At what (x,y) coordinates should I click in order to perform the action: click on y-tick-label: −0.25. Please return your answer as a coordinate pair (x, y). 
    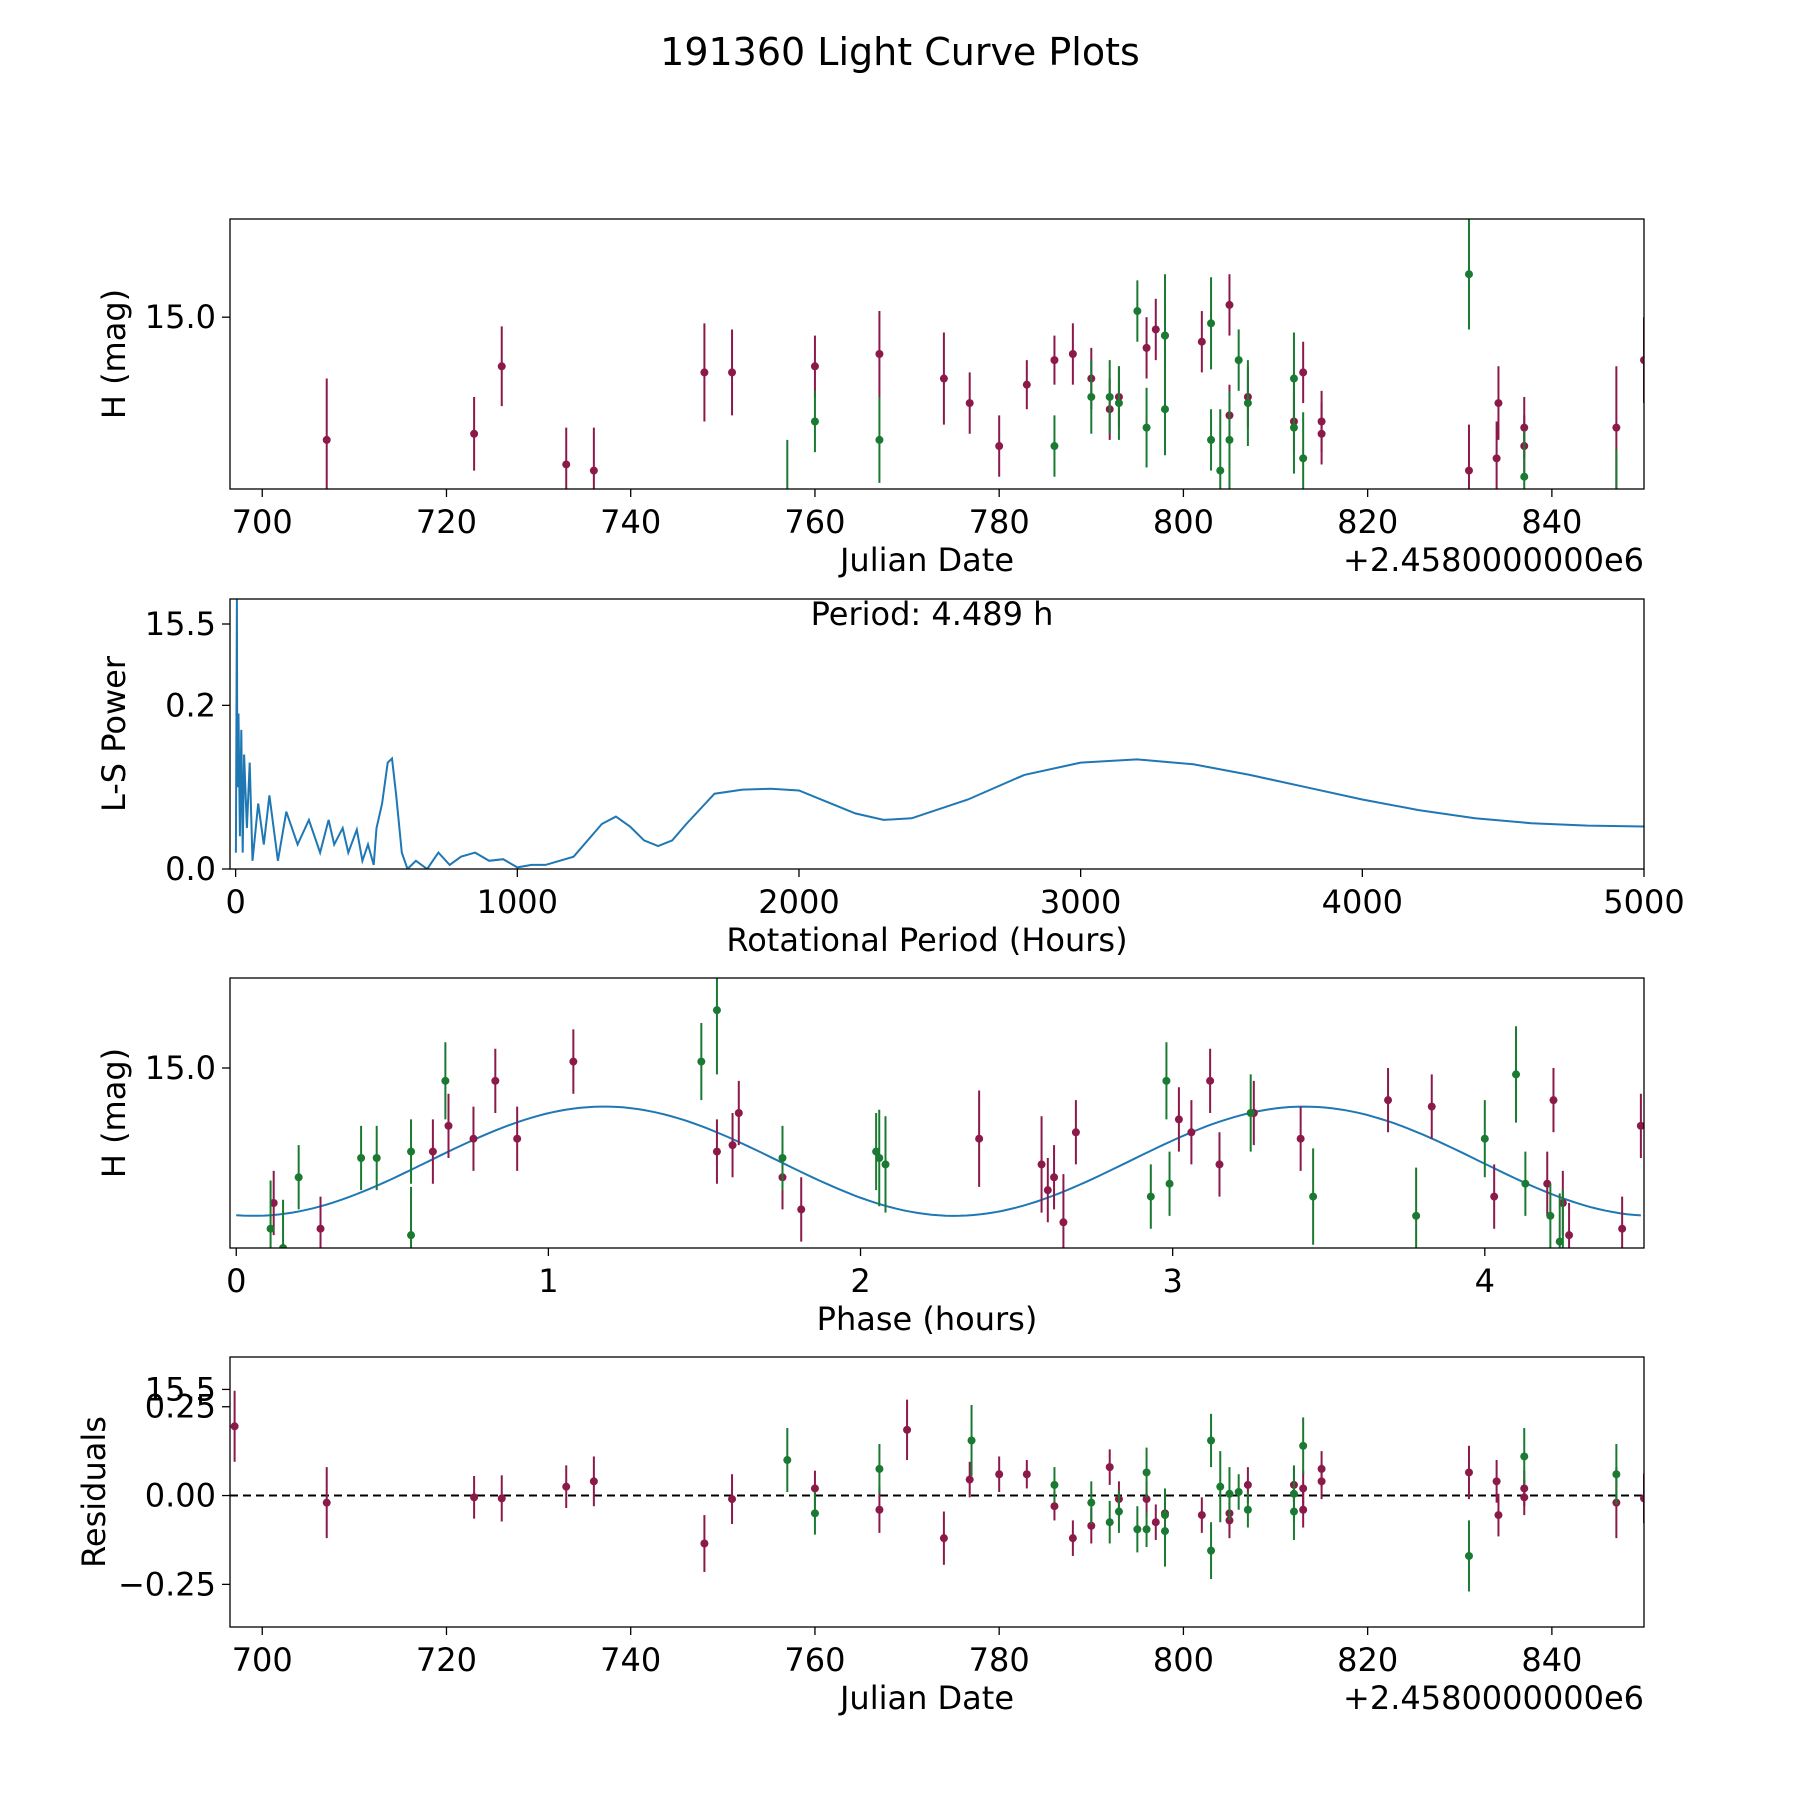
    Looking at the image, I should click on (167, 1584).